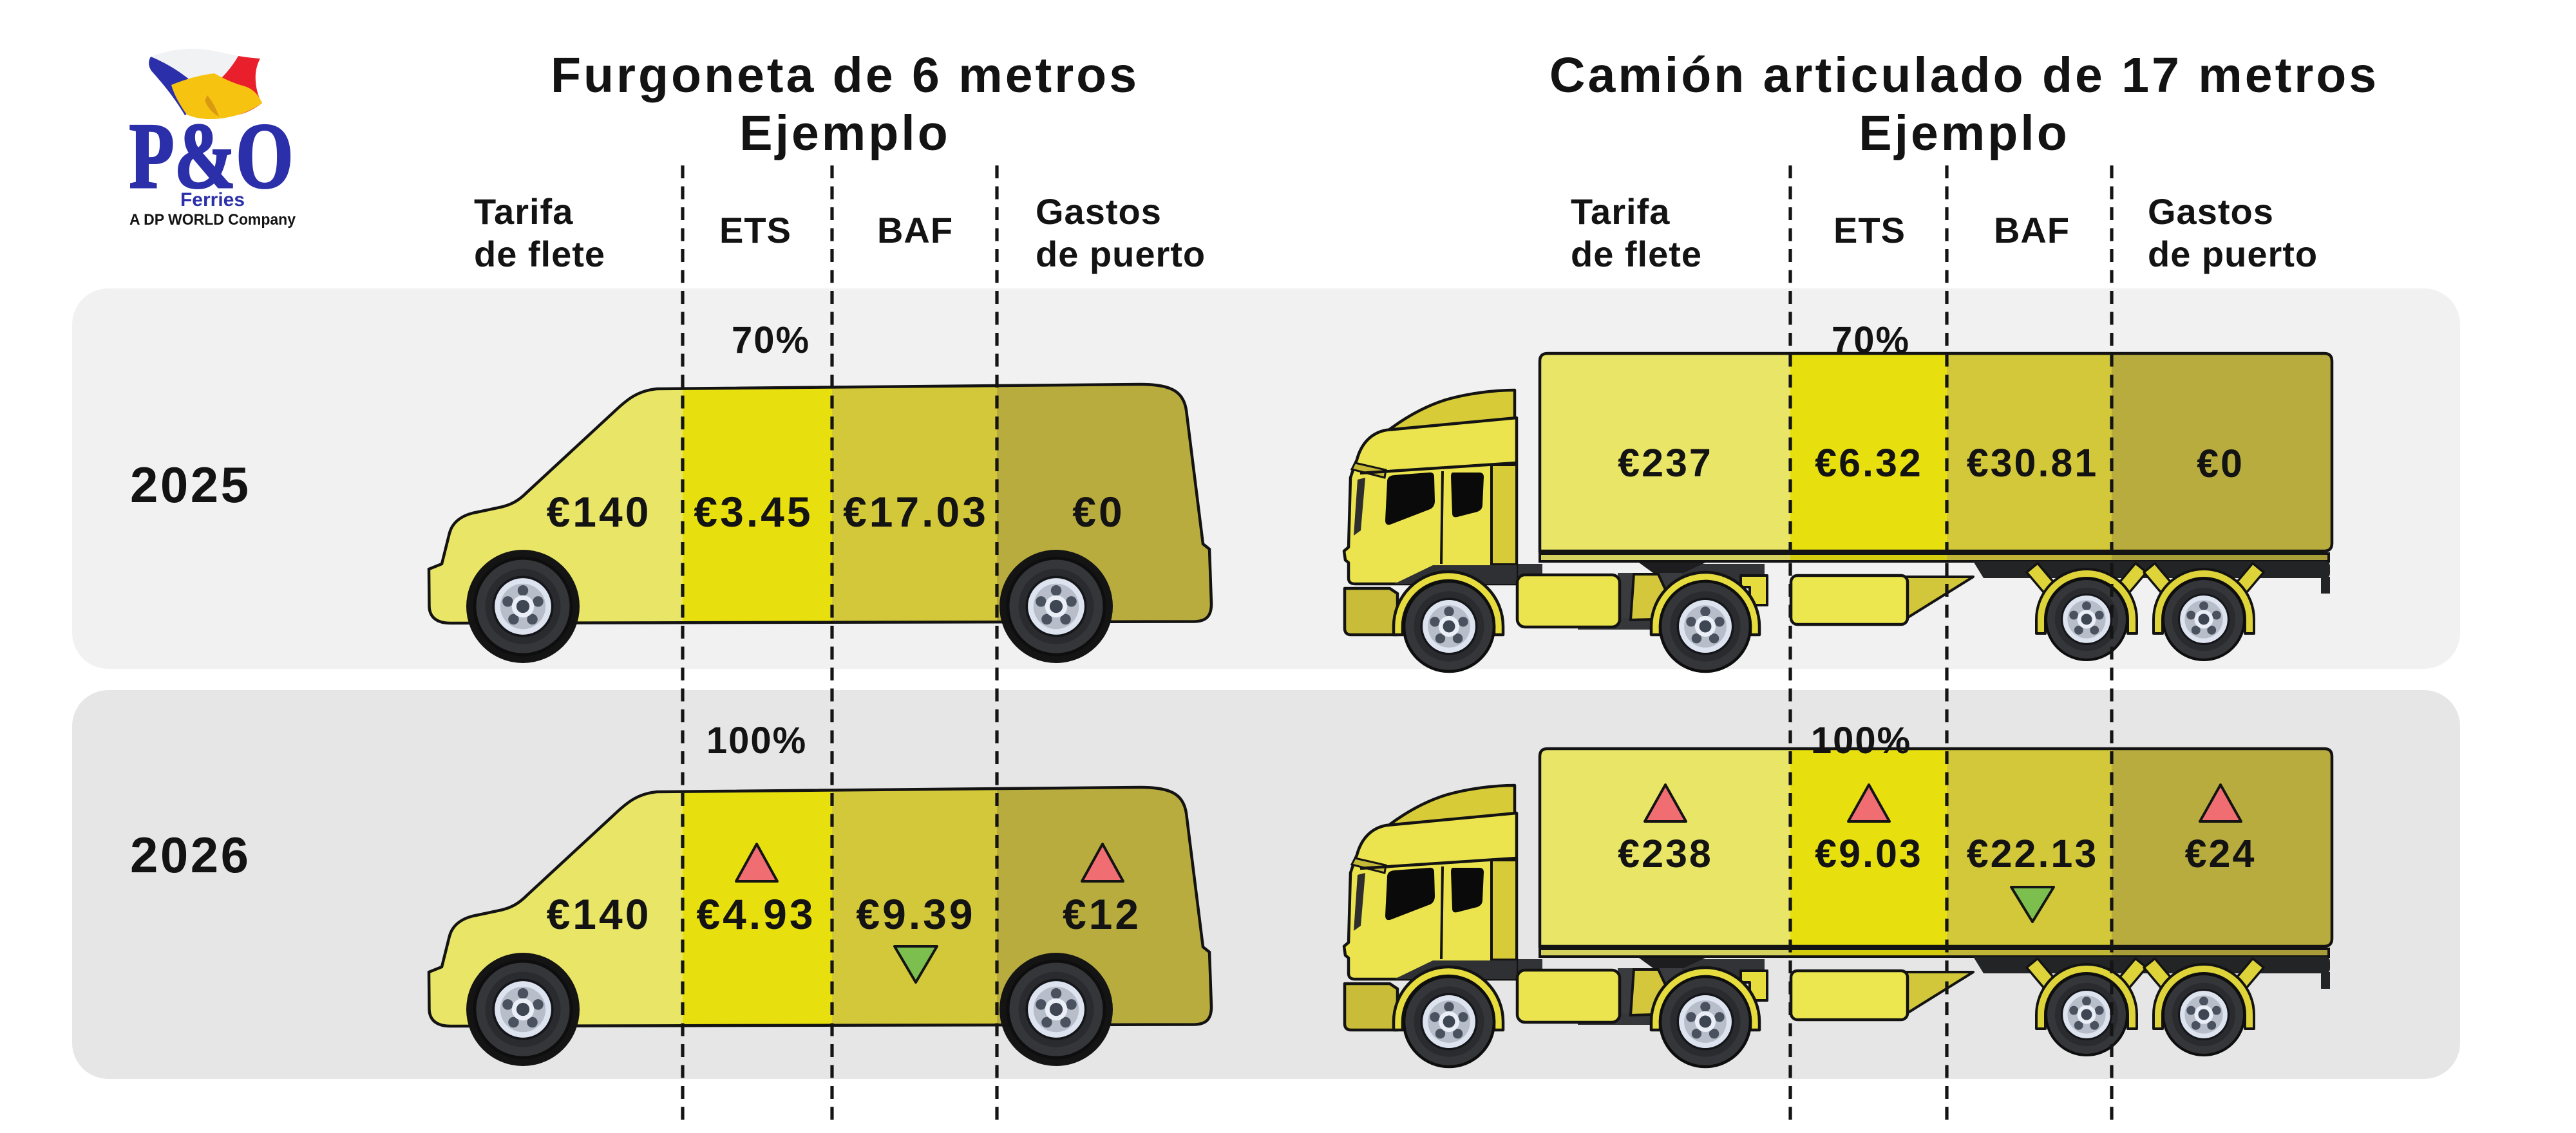 This screenshot has width=2576, height=1133. What do you see at coordinates (916, 512) in the screenshot?
I see `svg-text: €17.03` at bounding box center [916, 512].